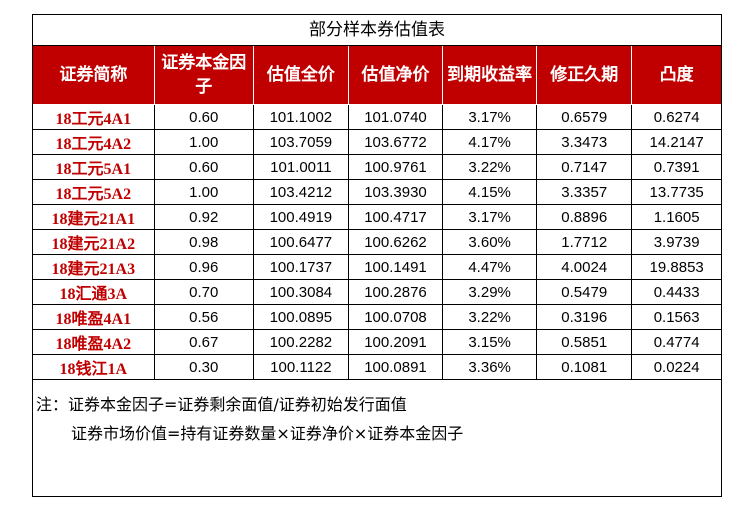 Image resolution: width=751 pixels, height=513 pixels. Describe the element at coordinates (490, 292) in the screenshot. I see `table-cell: 3.29%` at that location.